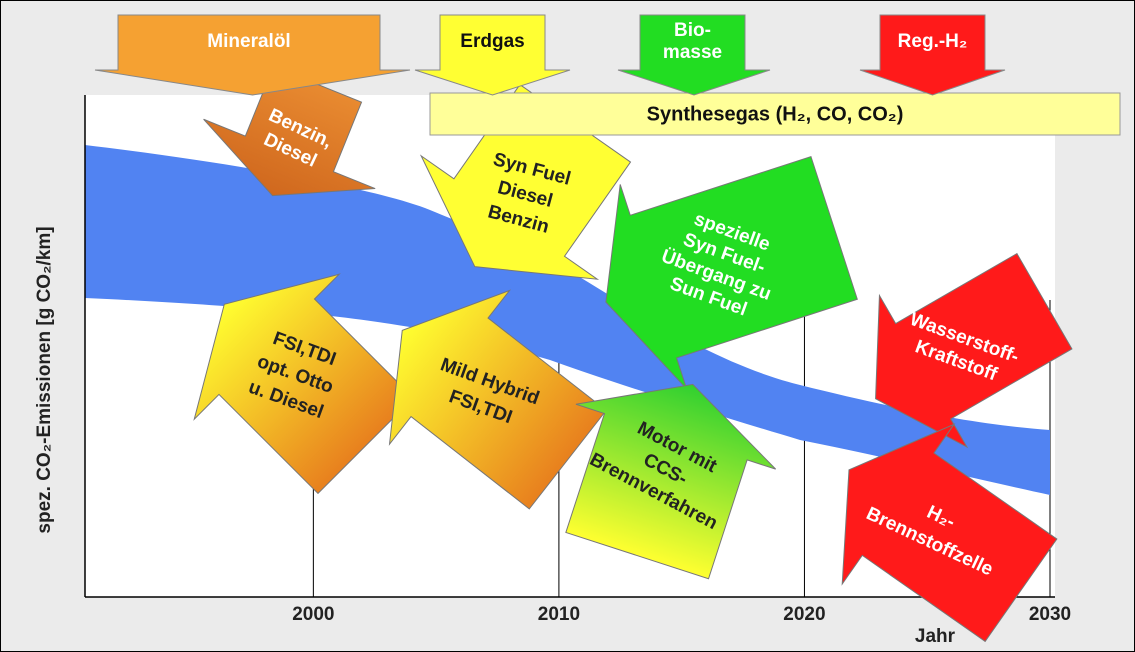 Image resolution: width=1135 pixels, height=652 pixels. Describe the element at coordinates (313, 614) in the screenshot. I see `x-tick-label: 2000` at that location.